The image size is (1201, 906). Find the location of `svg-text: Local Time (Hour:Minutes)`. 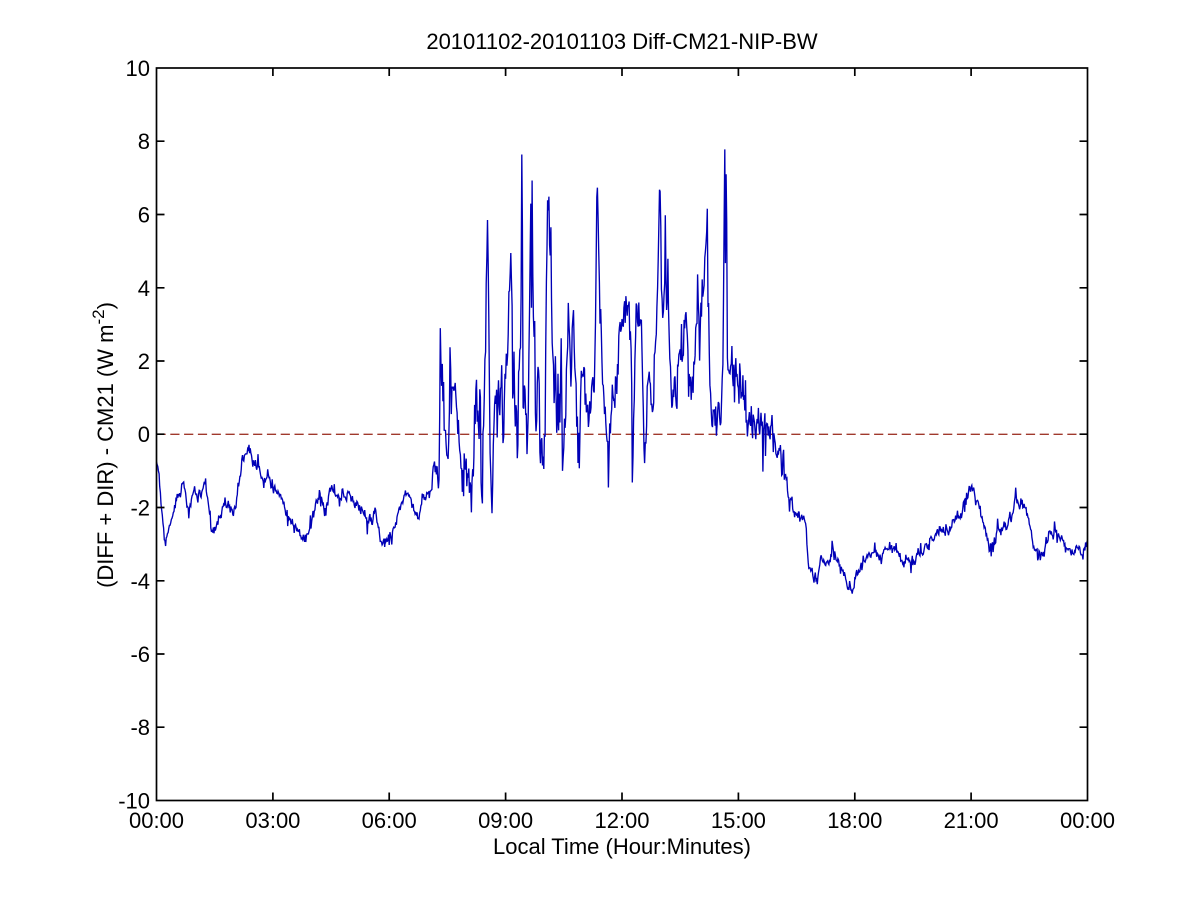

svg-text: Local Time (Hour:Minutes) is located at coordinates (622, 846).